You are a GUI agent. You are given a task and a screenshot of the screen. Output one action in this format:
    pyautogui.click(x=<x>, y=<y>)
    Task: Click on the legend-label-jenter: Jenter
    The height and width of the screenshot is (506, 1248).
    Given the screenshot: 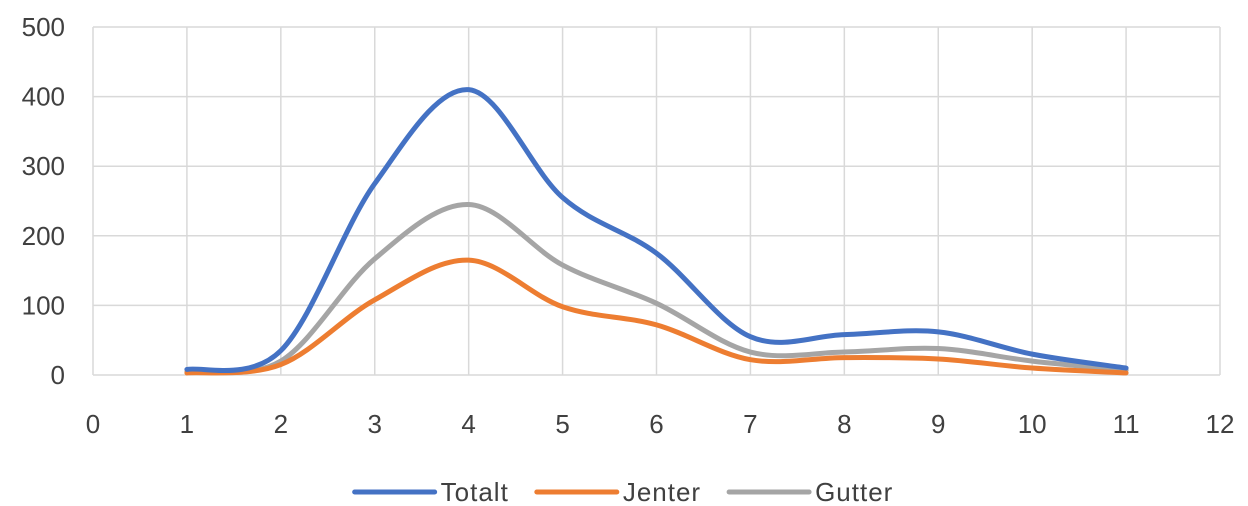 What is the action you would take?
    pyautogui.click(x=662, y=491)
    